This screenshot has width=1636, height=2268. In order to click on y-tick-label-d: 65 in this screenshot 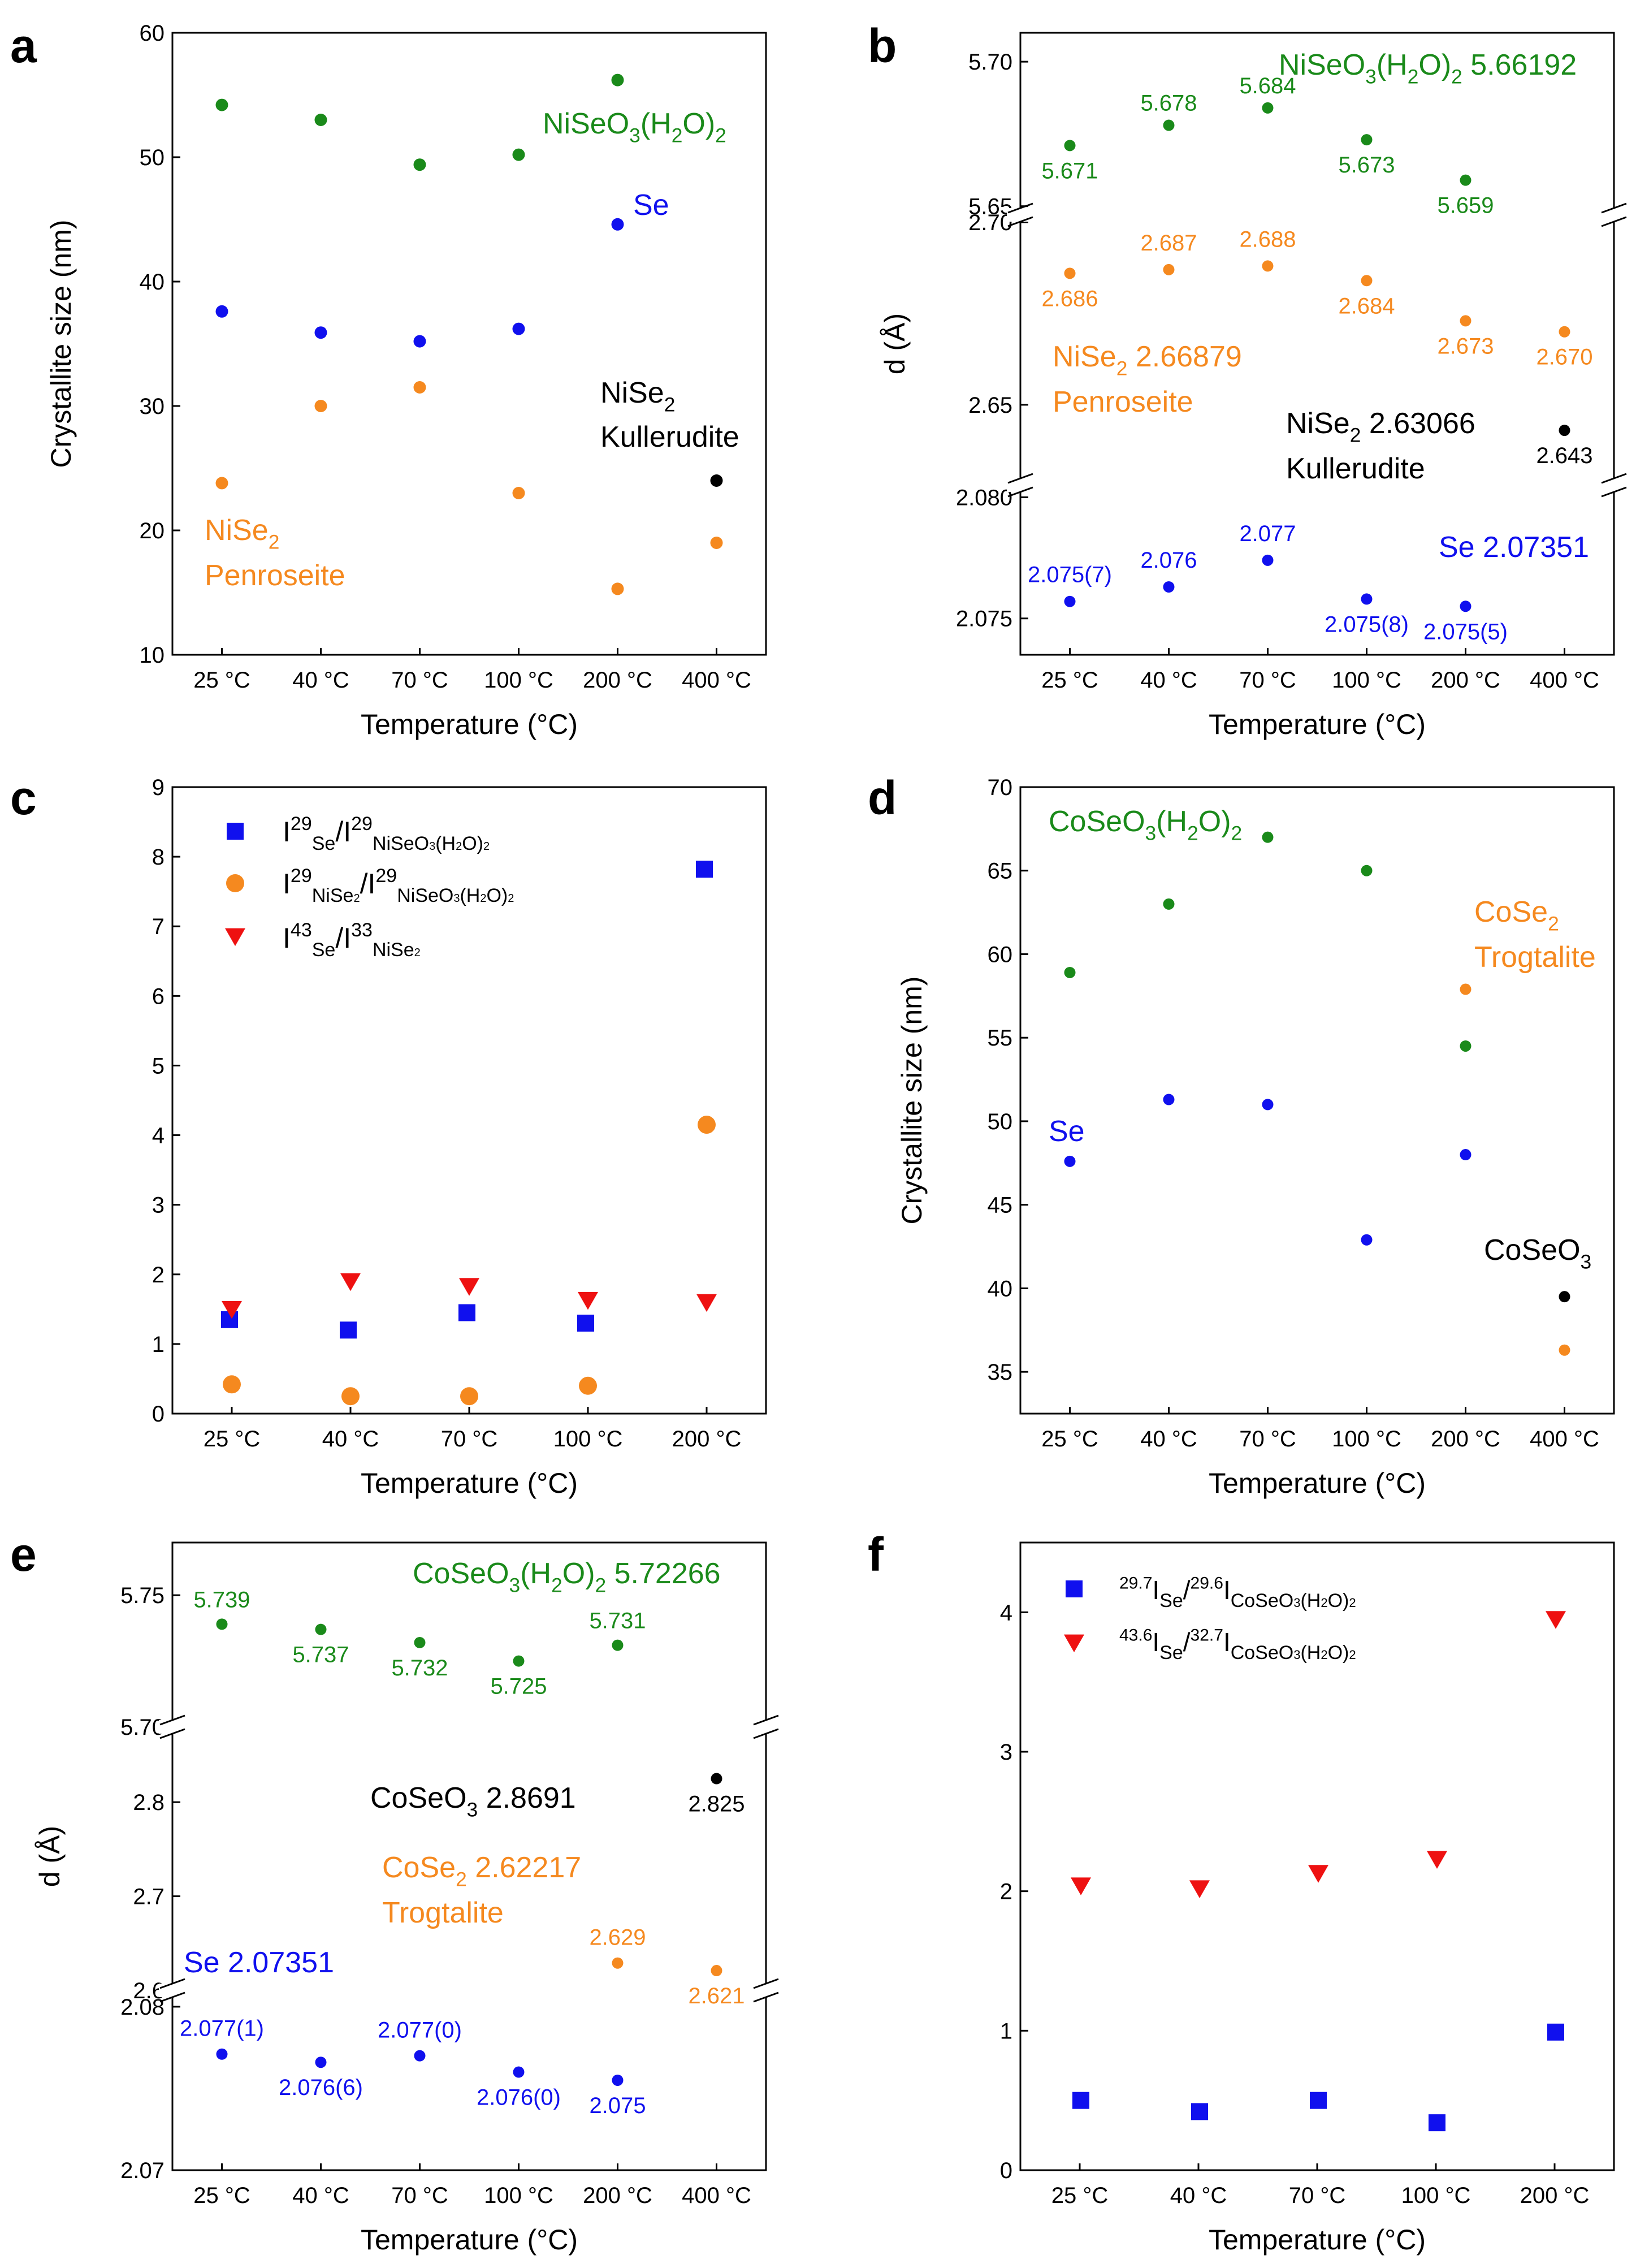, I will do `click(1000, 872)`.